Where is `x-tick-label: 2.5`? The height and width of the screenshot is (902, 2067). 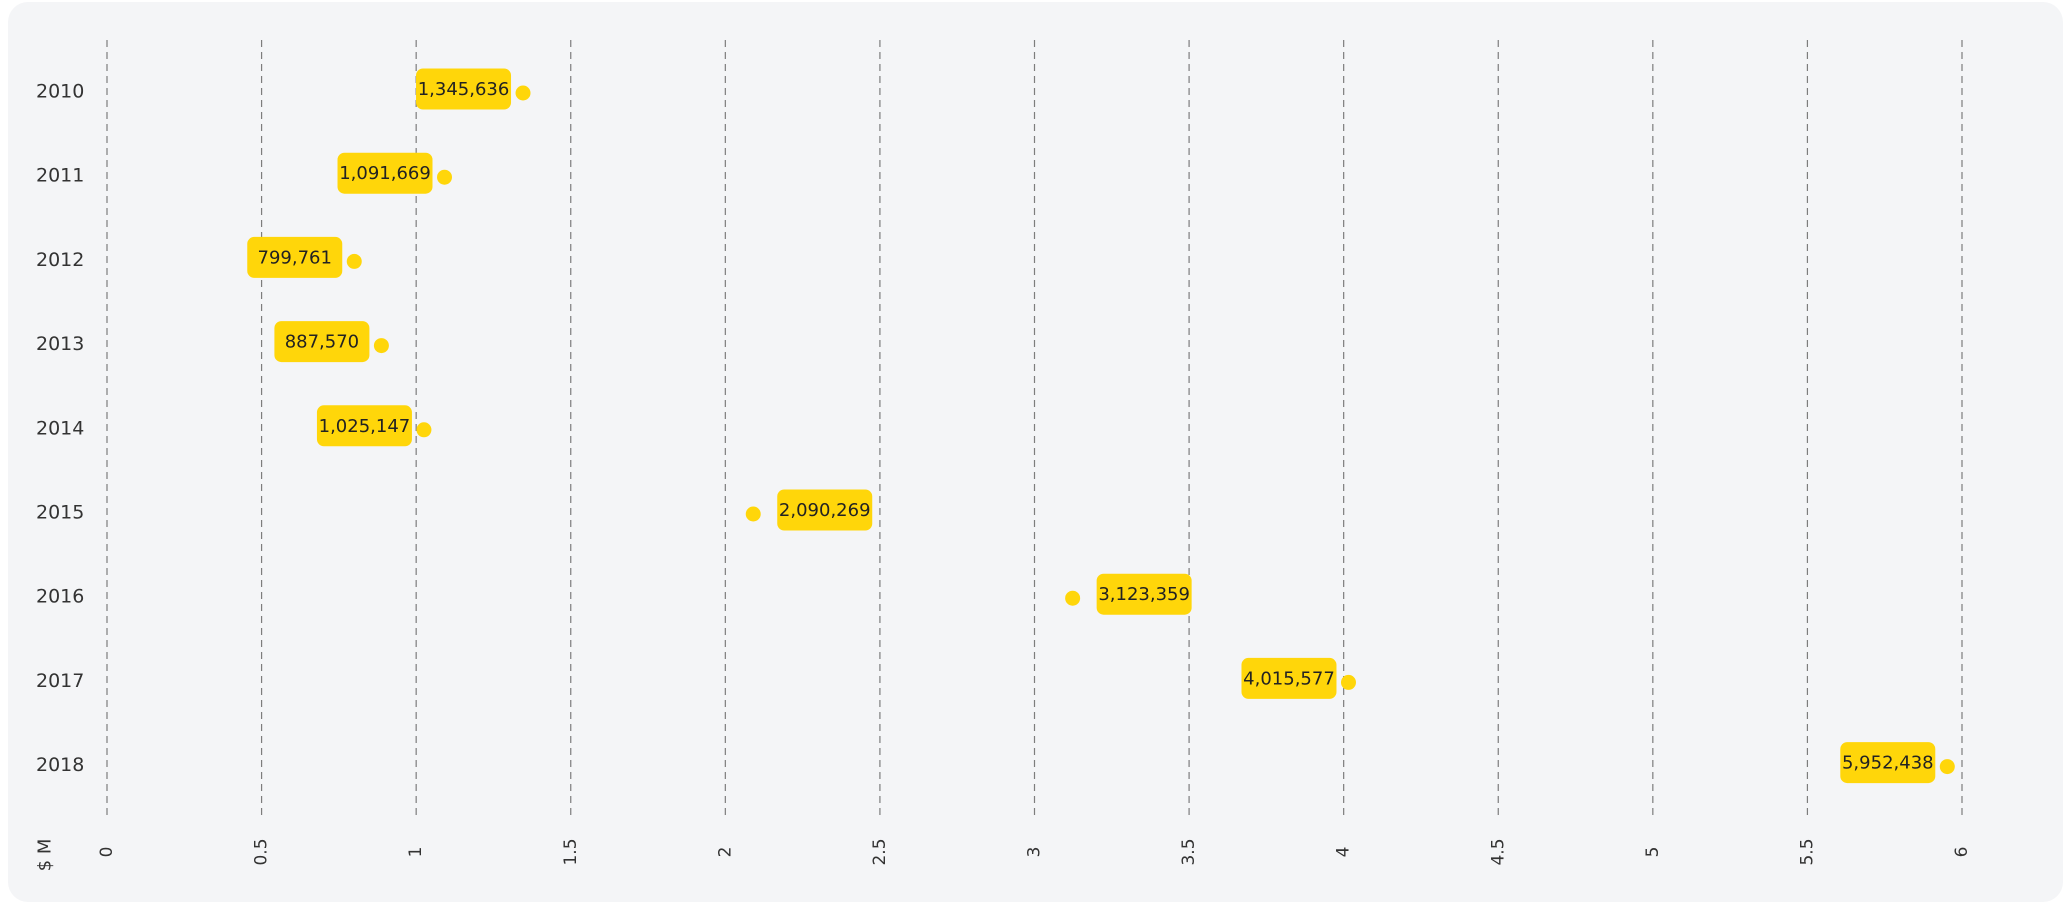 x-tick-label: 2.5 is located at coordinates (880, 851).